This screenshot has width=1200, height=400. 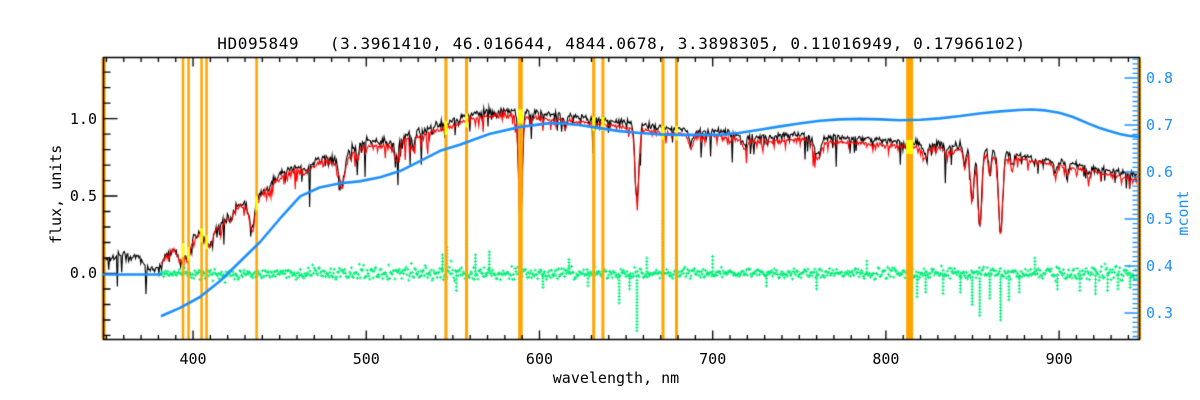 I want to click on x-tick-label-500: 500, so click(x=366, y=359).